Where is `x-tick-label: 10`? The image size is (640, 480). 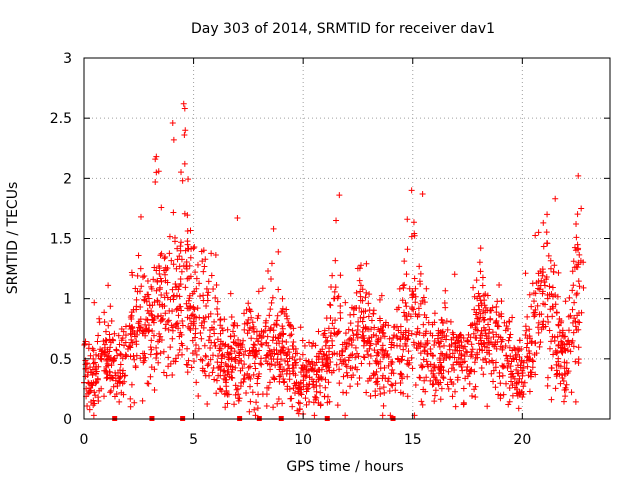 x-tick-label: 10 is located at coordinates (303, 440).